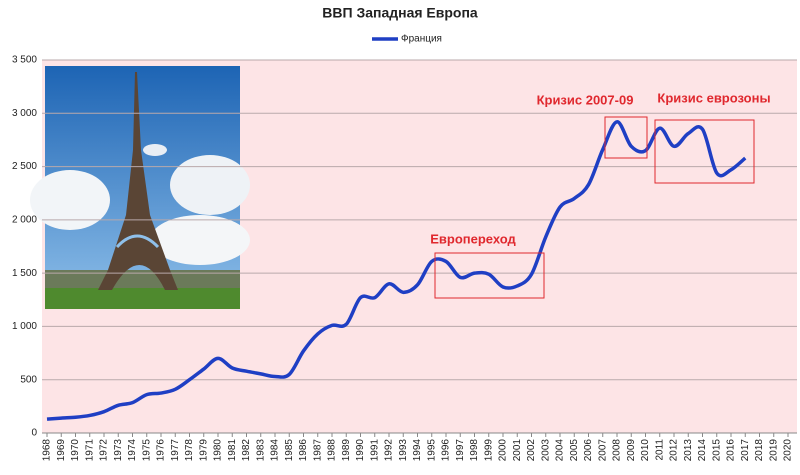  Describe the element at coordinates (417, 450) in the screenshot. I see `x-tick-label: 1994` at that location.